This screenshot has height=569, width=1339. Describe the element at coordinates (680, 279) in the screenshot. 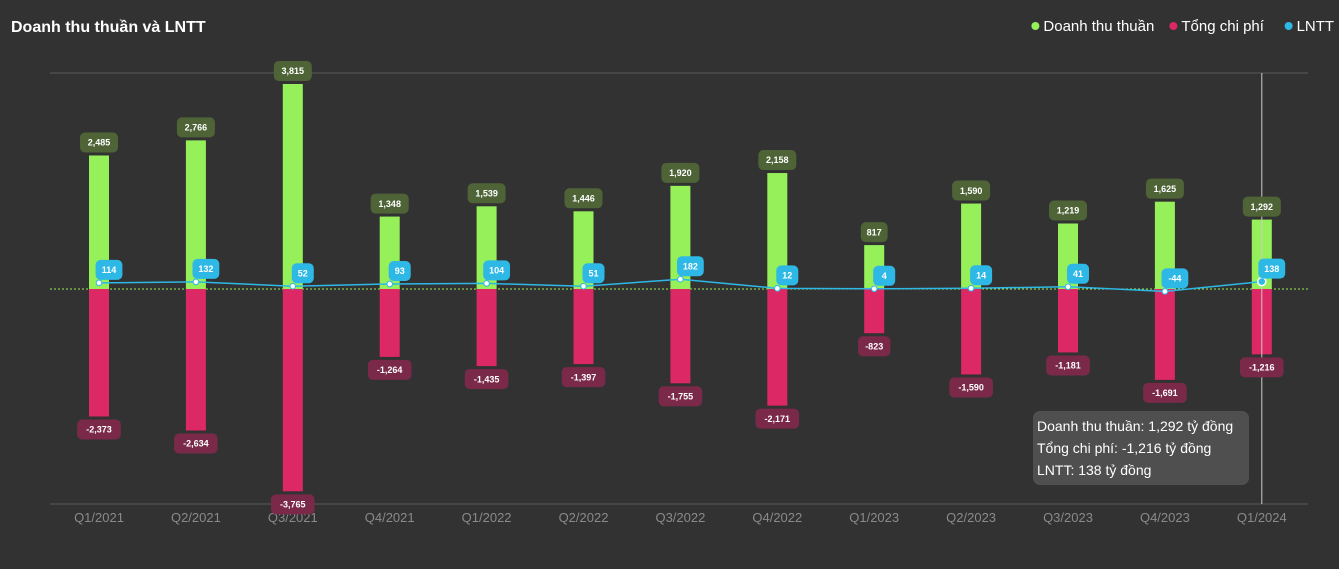

I see `lntt-point-q3-2022` at that location.